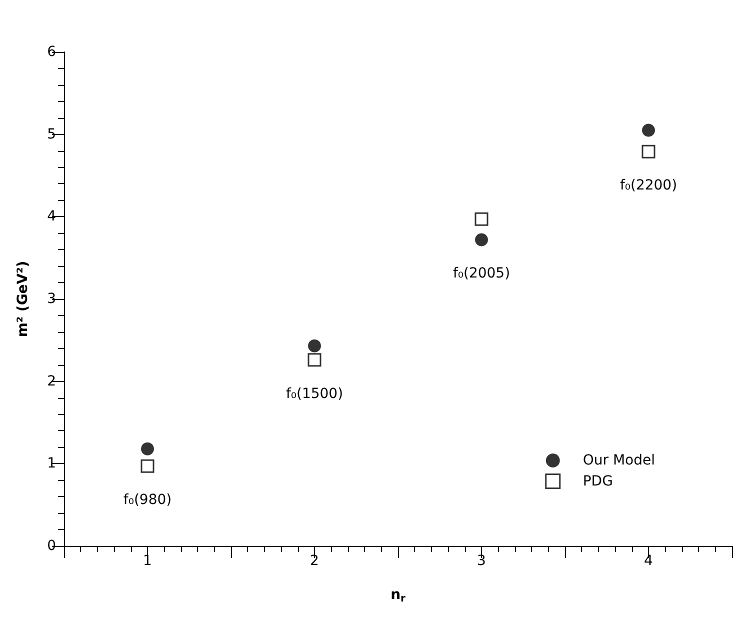 This screenshot has width=748, height=632. Describe the element at coordinates (51, 464) in the screenshot. I see `y-tick-label: 1` at that location.